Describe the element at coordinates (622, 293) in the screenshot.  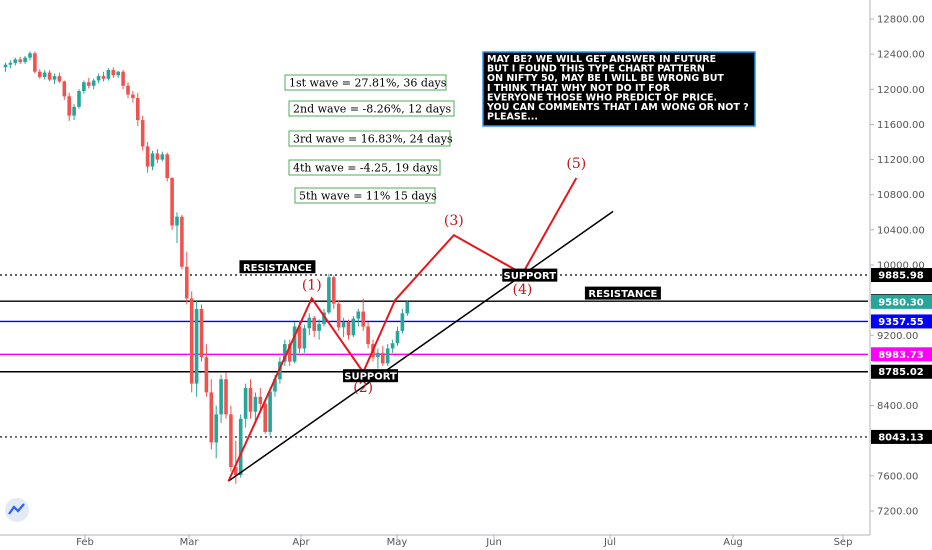
I see `tag-resistance: RESISTANCE` at that location.